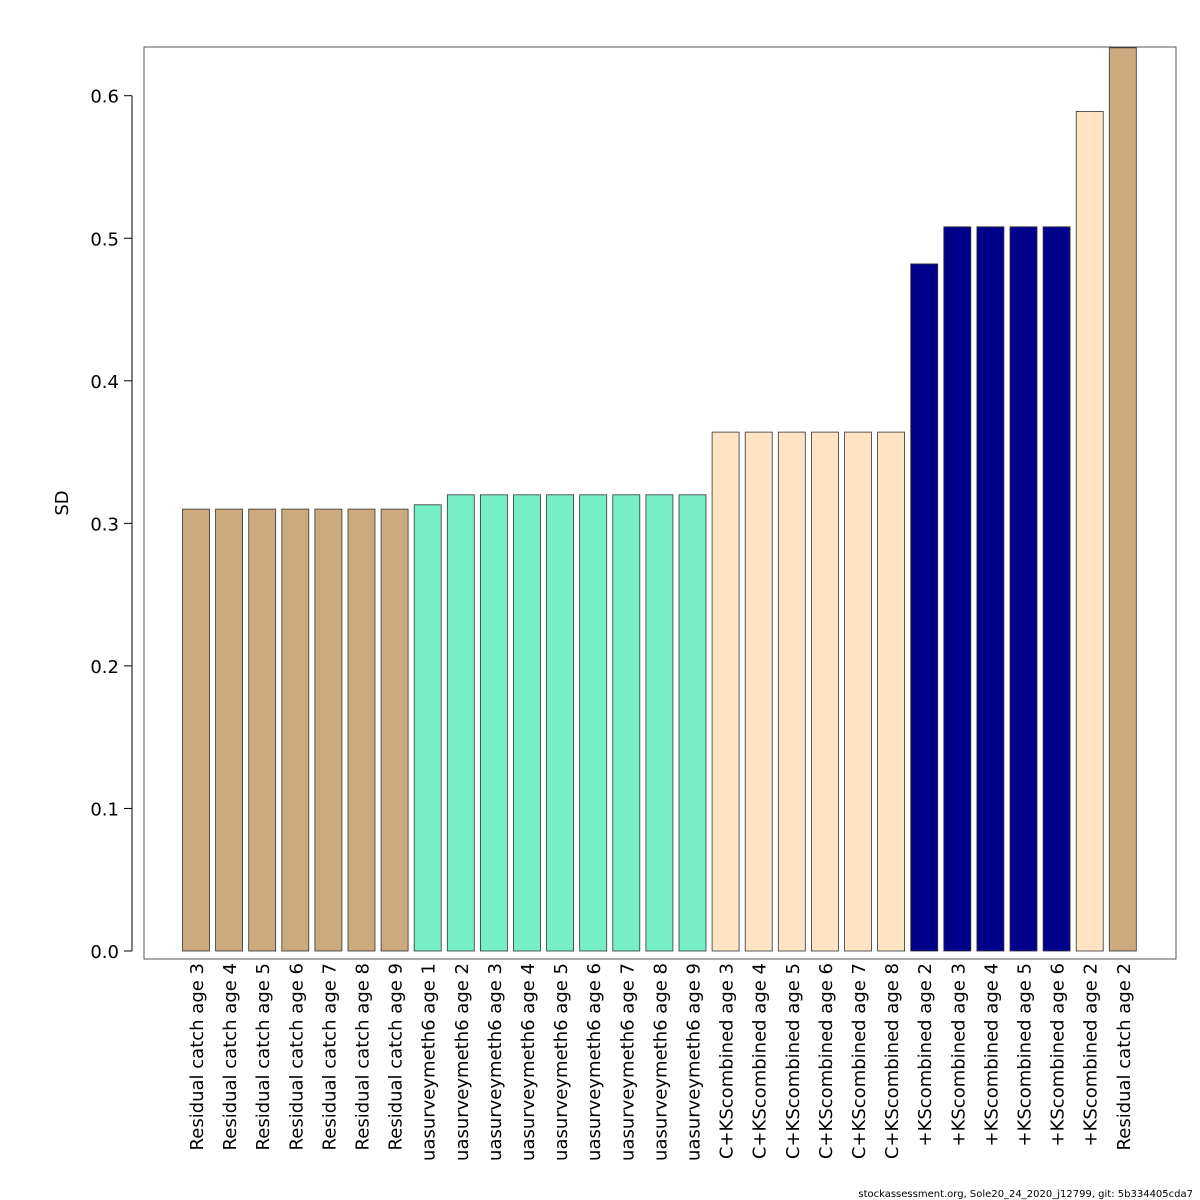  I want to click on x-category-label: C+KScombined age 6, so click(826, 1061).